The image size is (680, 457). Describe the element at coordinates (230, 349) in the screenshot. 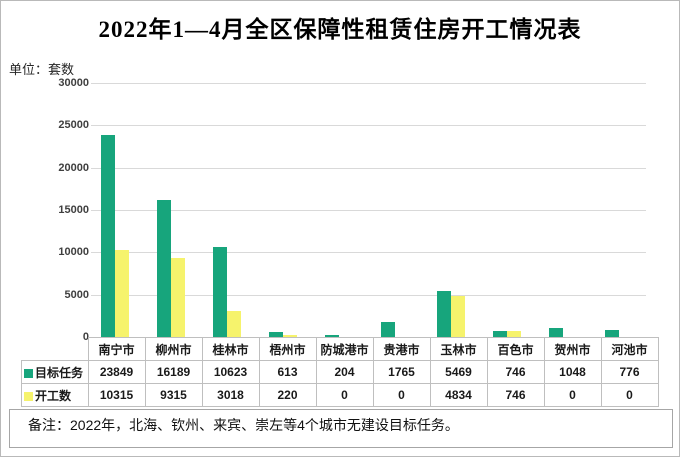

I see `table-header-city: 桂林市` at that location.